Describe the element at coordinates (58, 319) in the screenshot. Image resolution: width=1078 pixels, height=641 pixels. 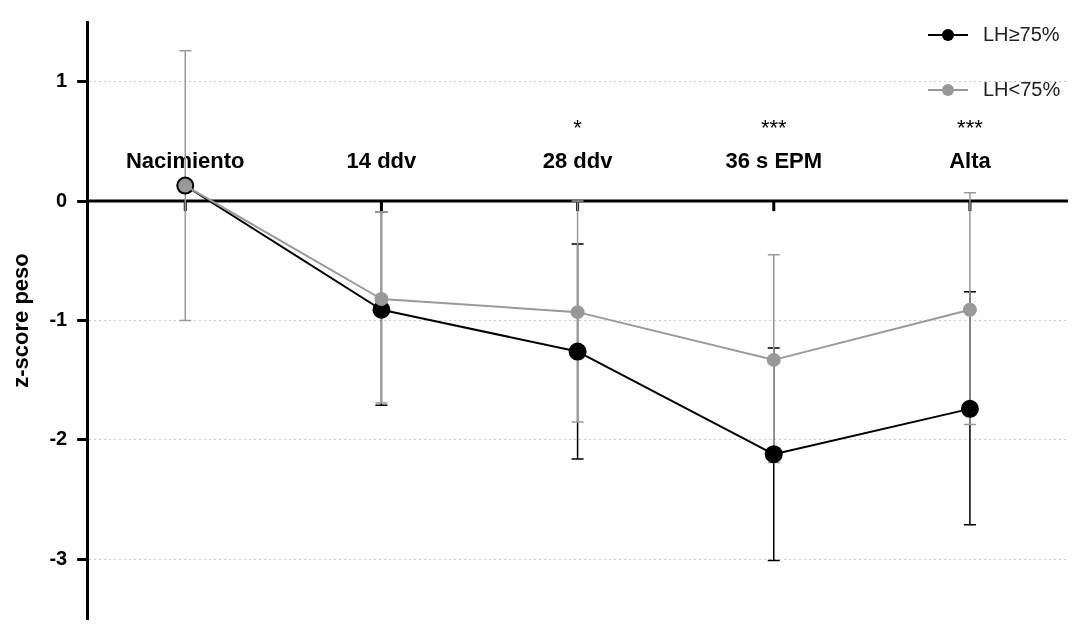
I see `y-tick-label: -1` at that location.